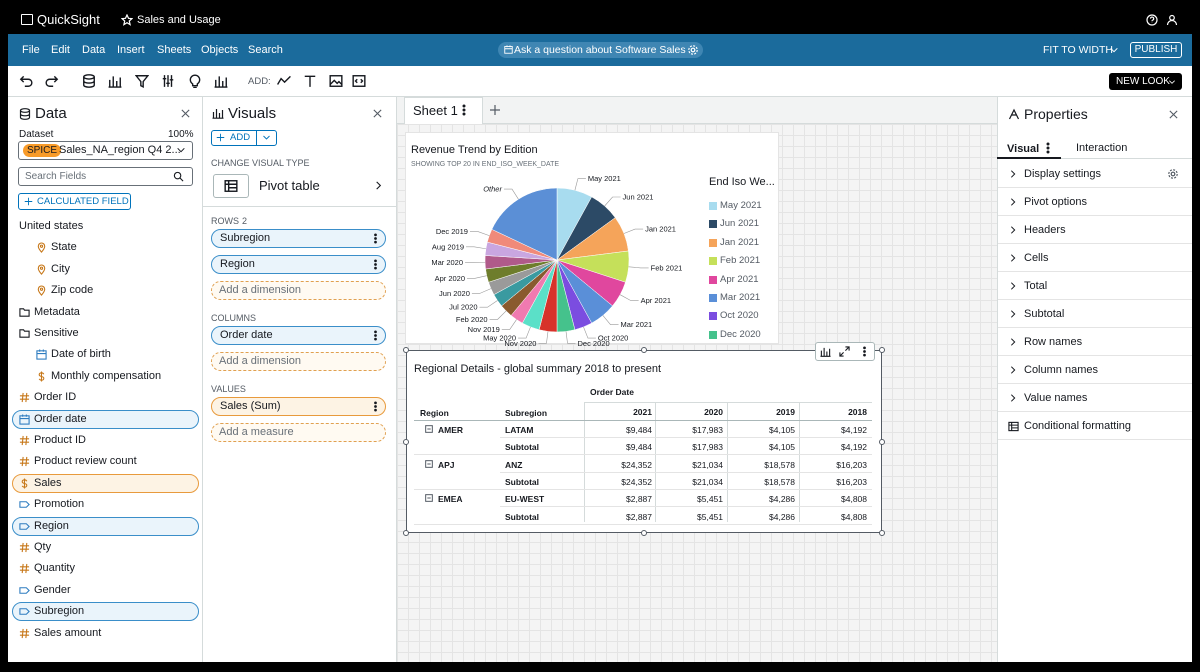 This screenshot has height=672, width=1200. I want to click on field-item: Subregion, so click(59, 611).